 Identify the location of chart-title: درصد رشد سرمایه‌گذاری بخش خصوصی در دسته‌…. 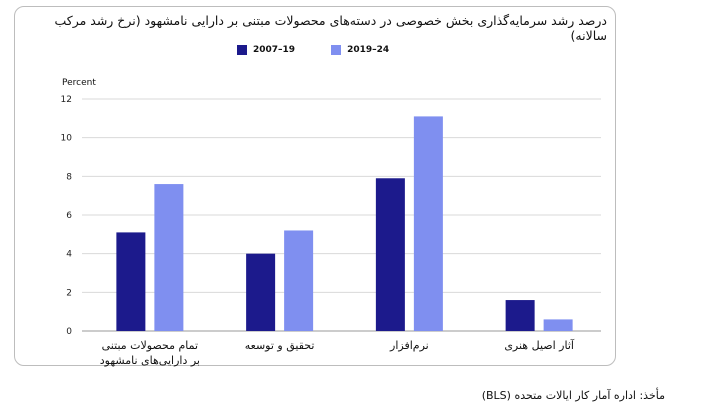
(330, 28).